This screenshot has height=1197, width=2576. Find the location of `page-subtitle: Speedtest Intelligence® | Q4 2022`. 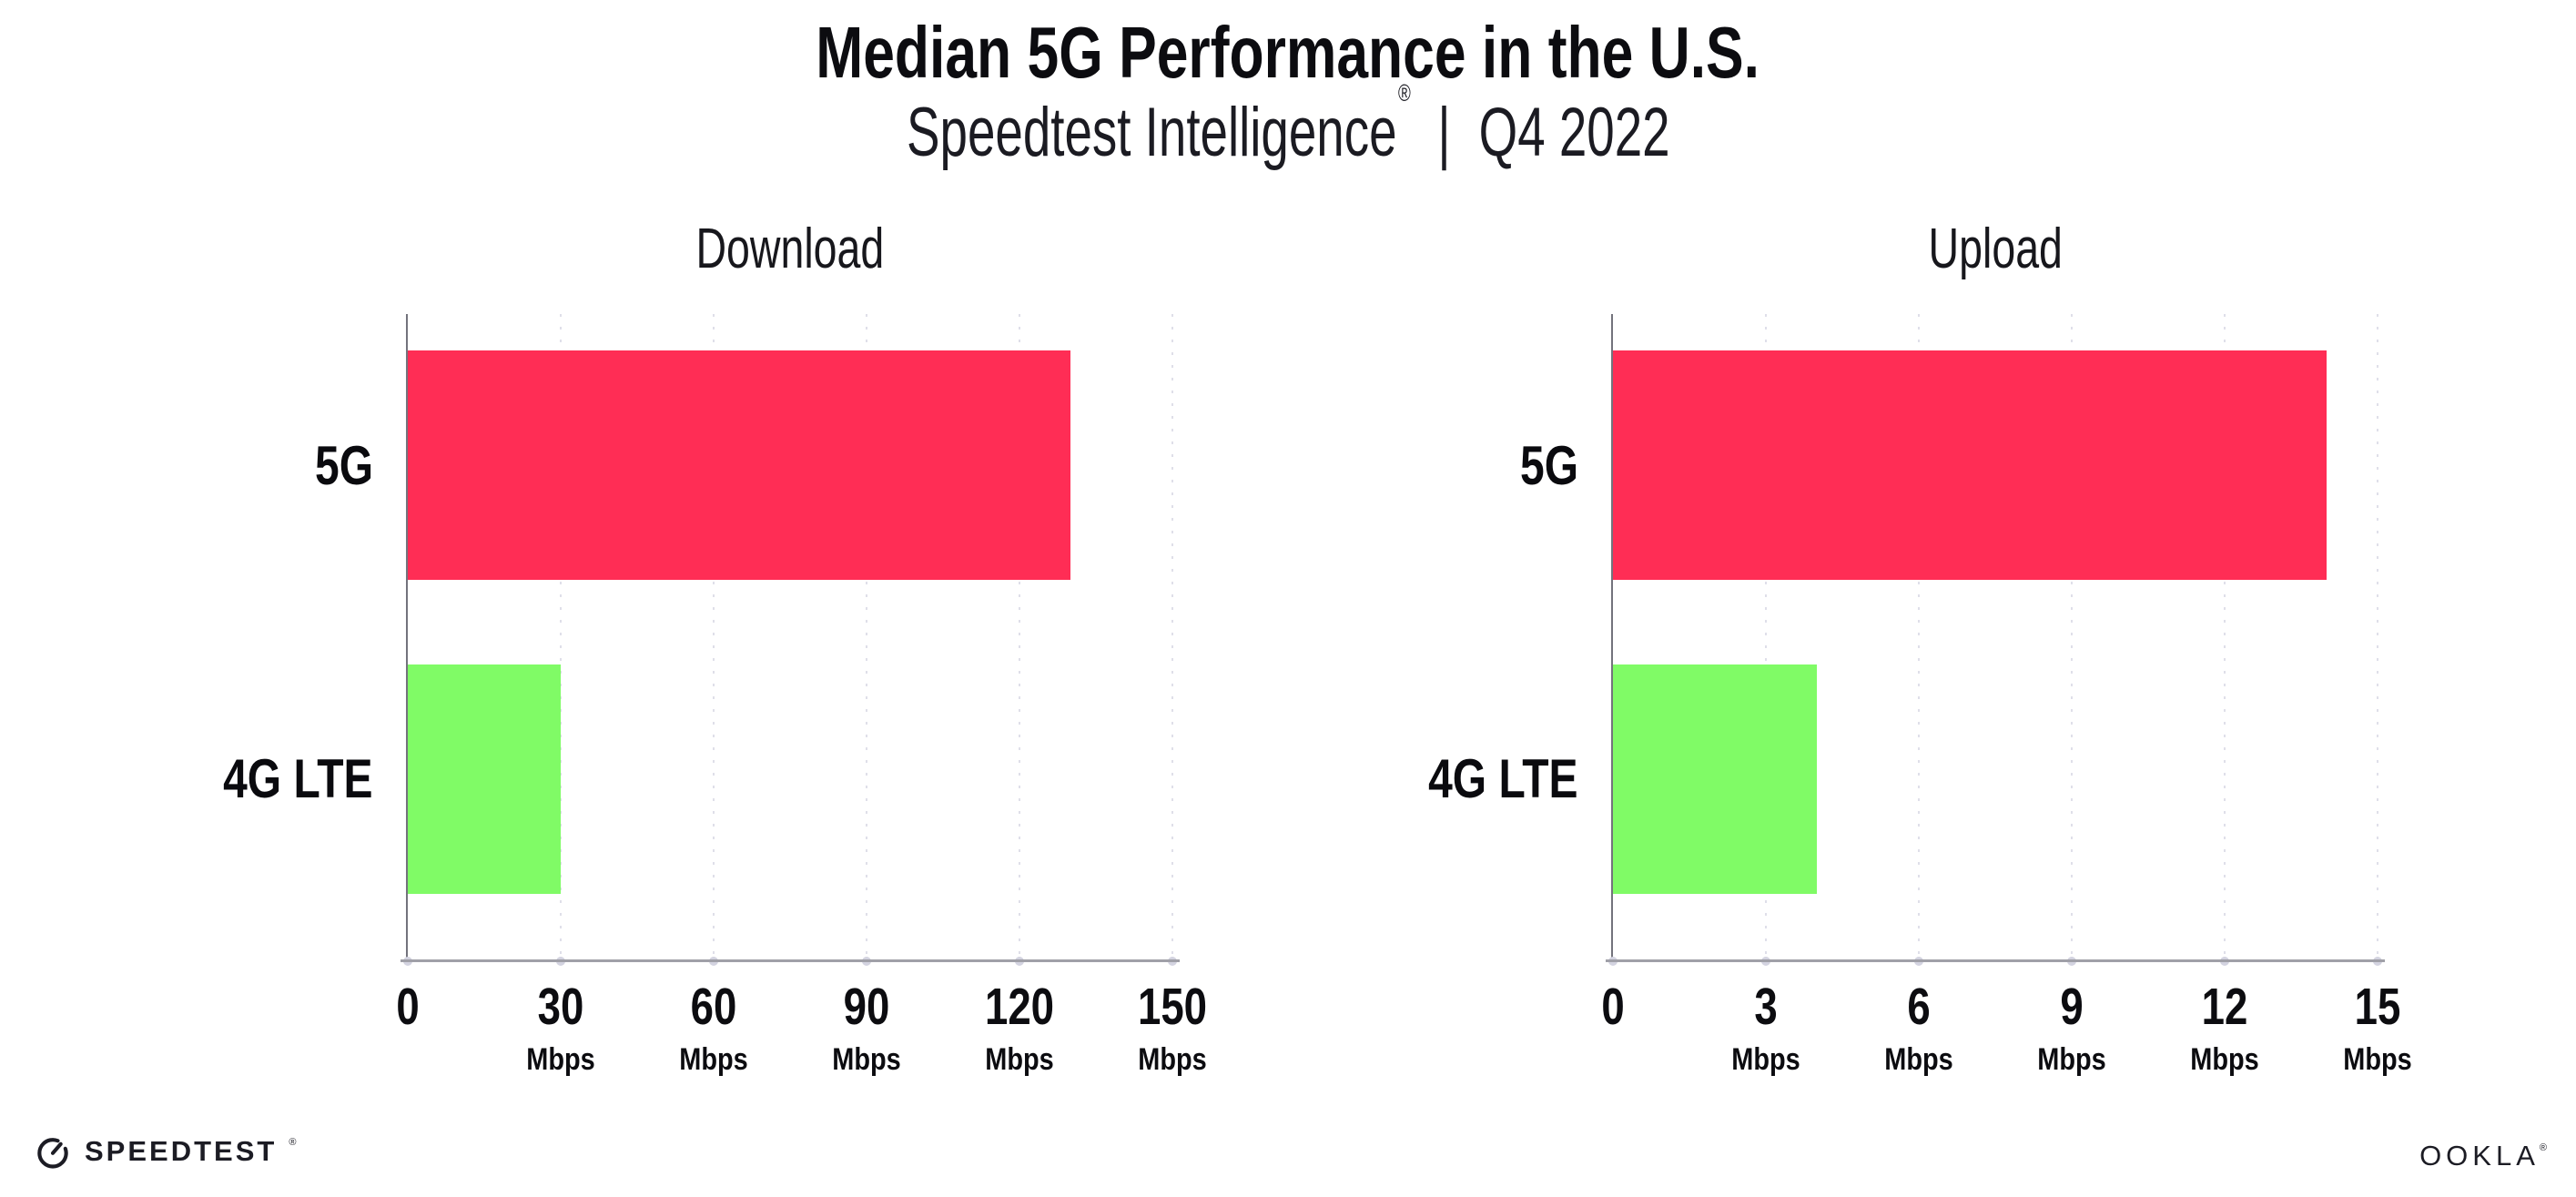

page-subtitle: Speedtest Intelligence® | Q4 2022 is located at coordinates (1288, 126).